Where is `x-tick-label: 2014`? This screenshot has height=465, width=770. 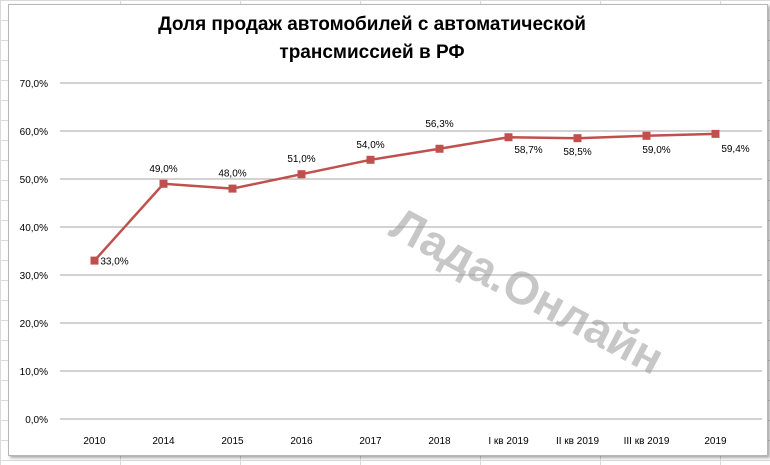 x-tick-label: 2014 is located at coordinates (163, 441).